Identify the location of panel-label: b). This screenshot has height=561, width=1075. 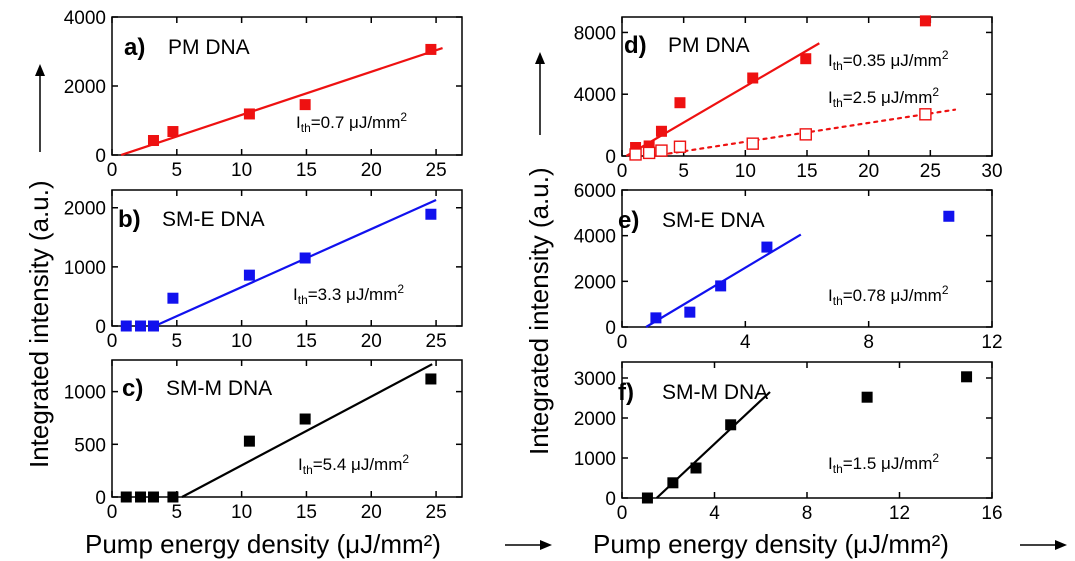
(129, 219).